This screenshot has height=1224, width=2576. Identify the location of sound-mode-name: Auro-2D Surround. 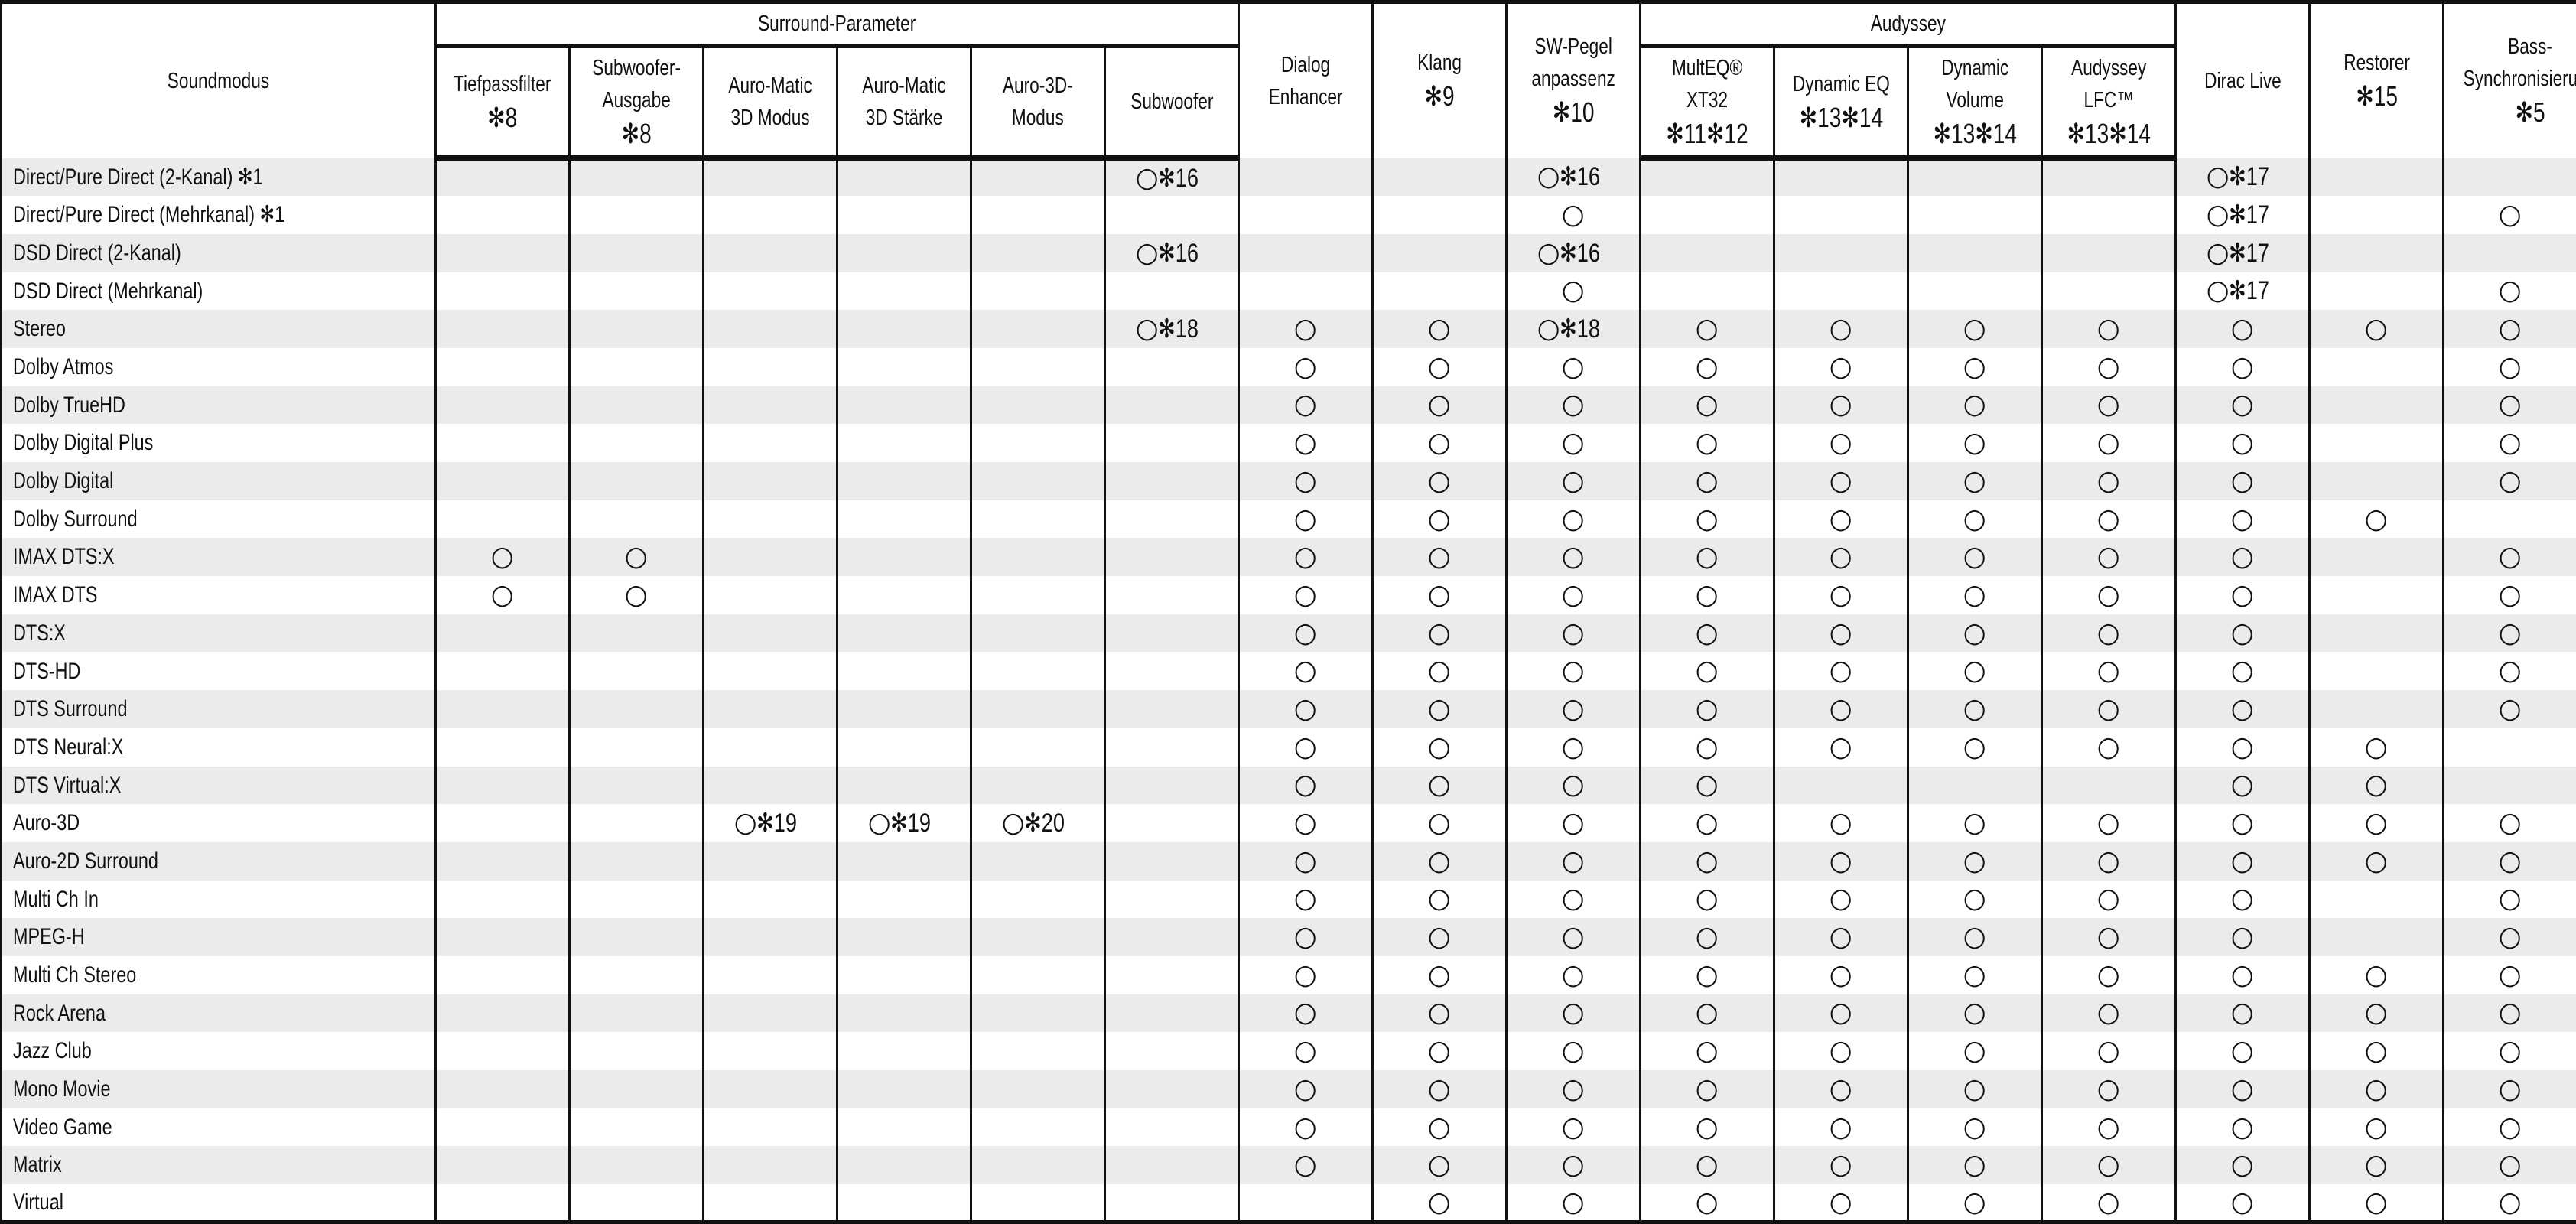
(85, 861).